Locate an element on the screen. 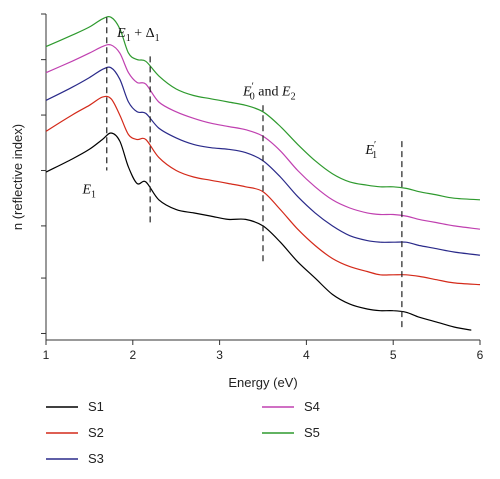  x-tick-label: 3 is located at coordinates (219, 355).